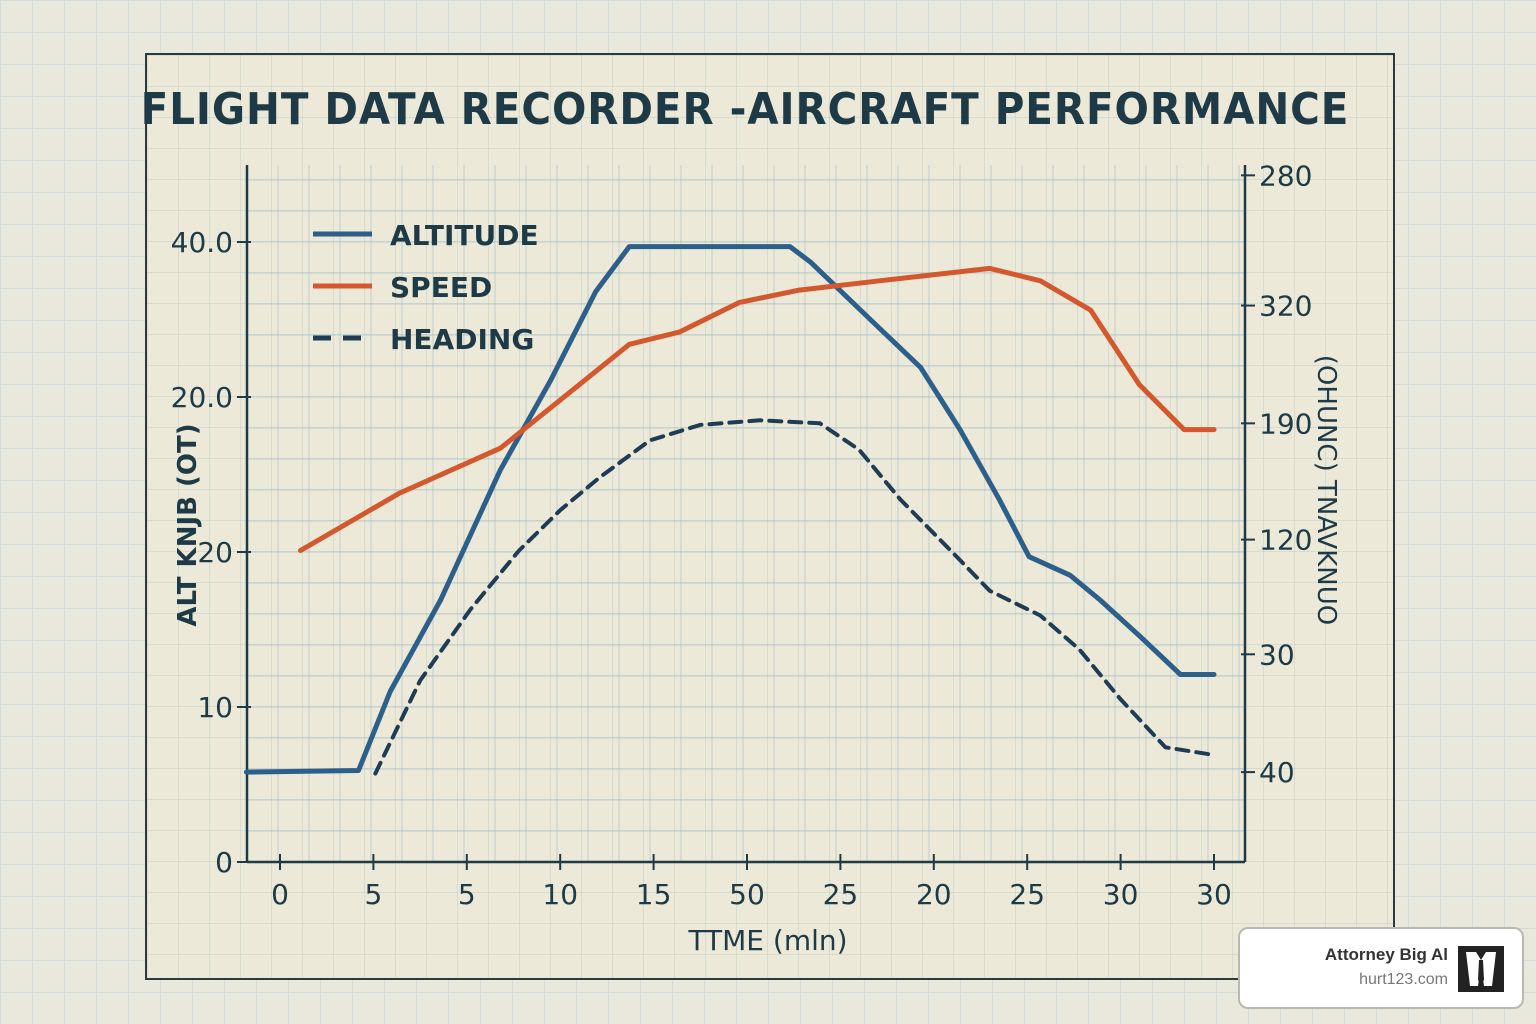 This screenshot has height=1024, width=1536. I want to click on legend-label: HEADING, so click(462, 339).